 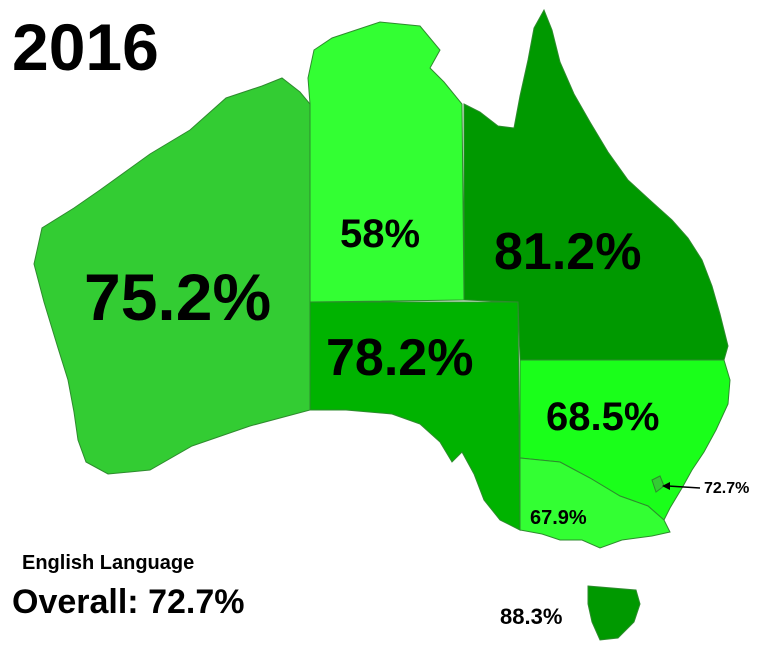 What do you see at coordinates (727, 488) in the screenshot?
I see `label-act: 72.7%` at bounding box center [727, 488].